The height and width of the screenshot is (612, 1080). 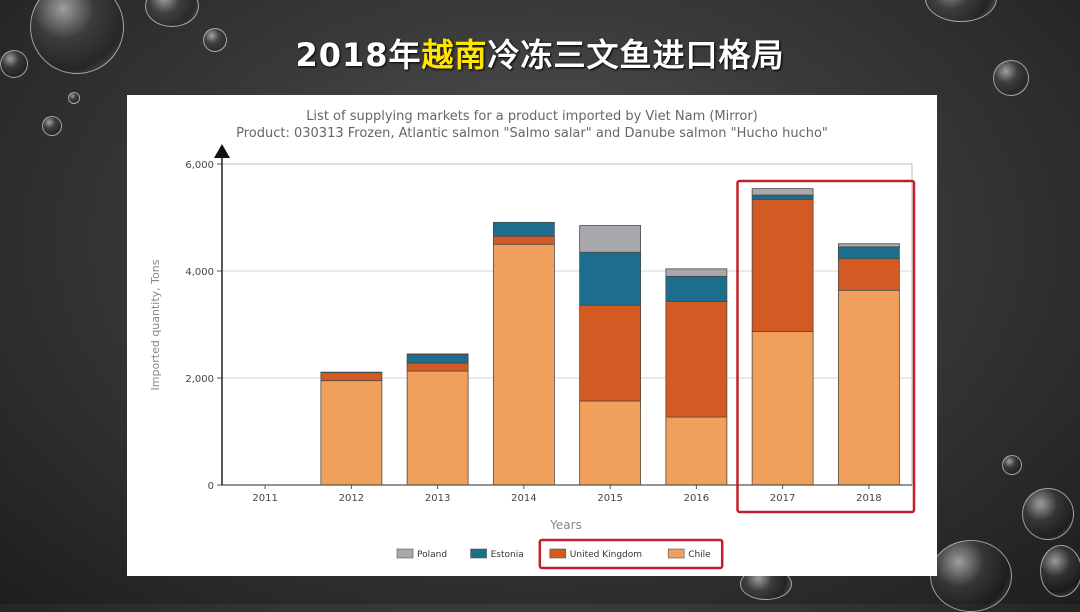 I want to click on legend-label: Chile, so click(x=699, y=555).